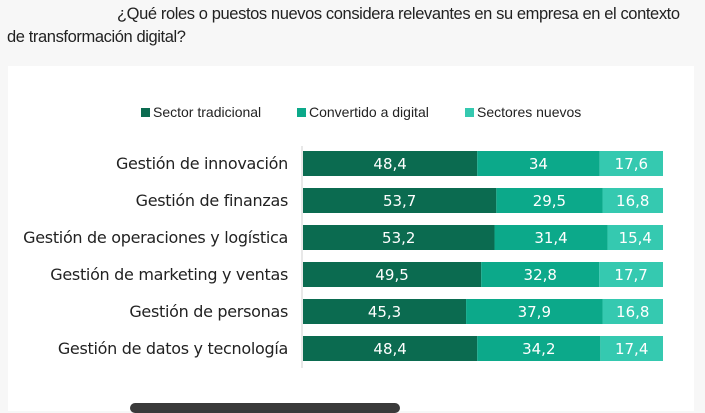  I want to click on legend-label-1: Convertido a digital, so click(369, 112).